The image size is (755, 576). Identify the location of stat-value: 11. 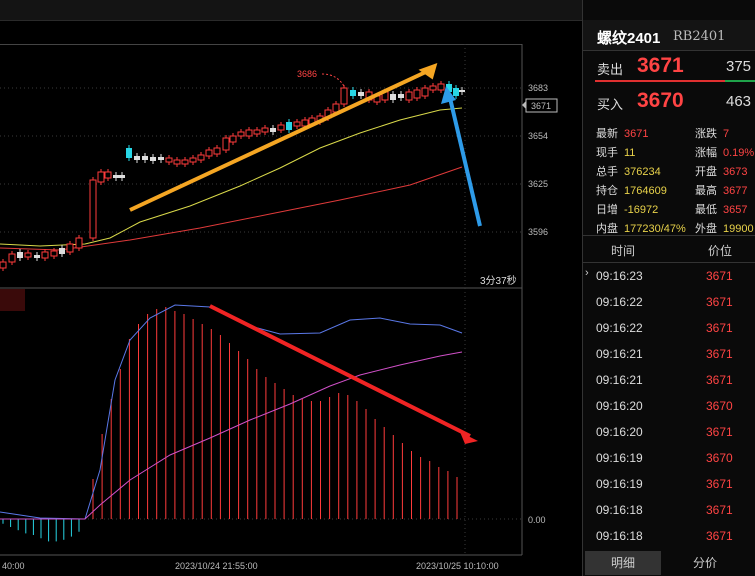
(630, 153).